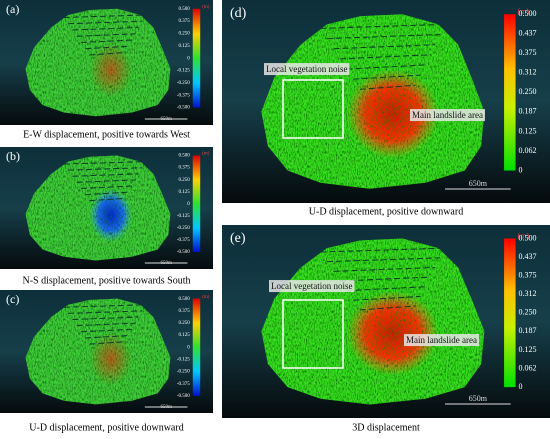 Image resolution: width=550 pixels, height=439 pixels. Describe the element at coordinates (447, 115) in the screenshot. I see `annotation-label: Main landslide area` at that location.